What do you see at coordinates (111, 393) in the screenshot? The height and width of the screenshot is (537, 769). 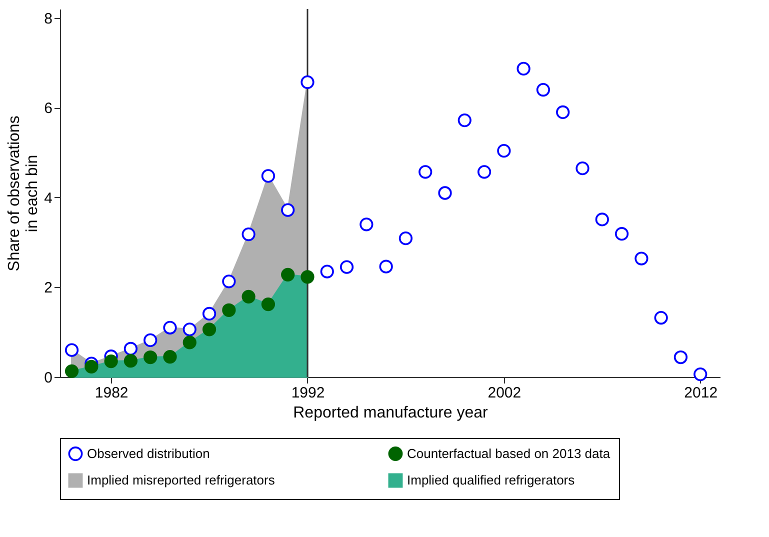 I see `x-tick-label: 1982` at bounding box center [111, 393].